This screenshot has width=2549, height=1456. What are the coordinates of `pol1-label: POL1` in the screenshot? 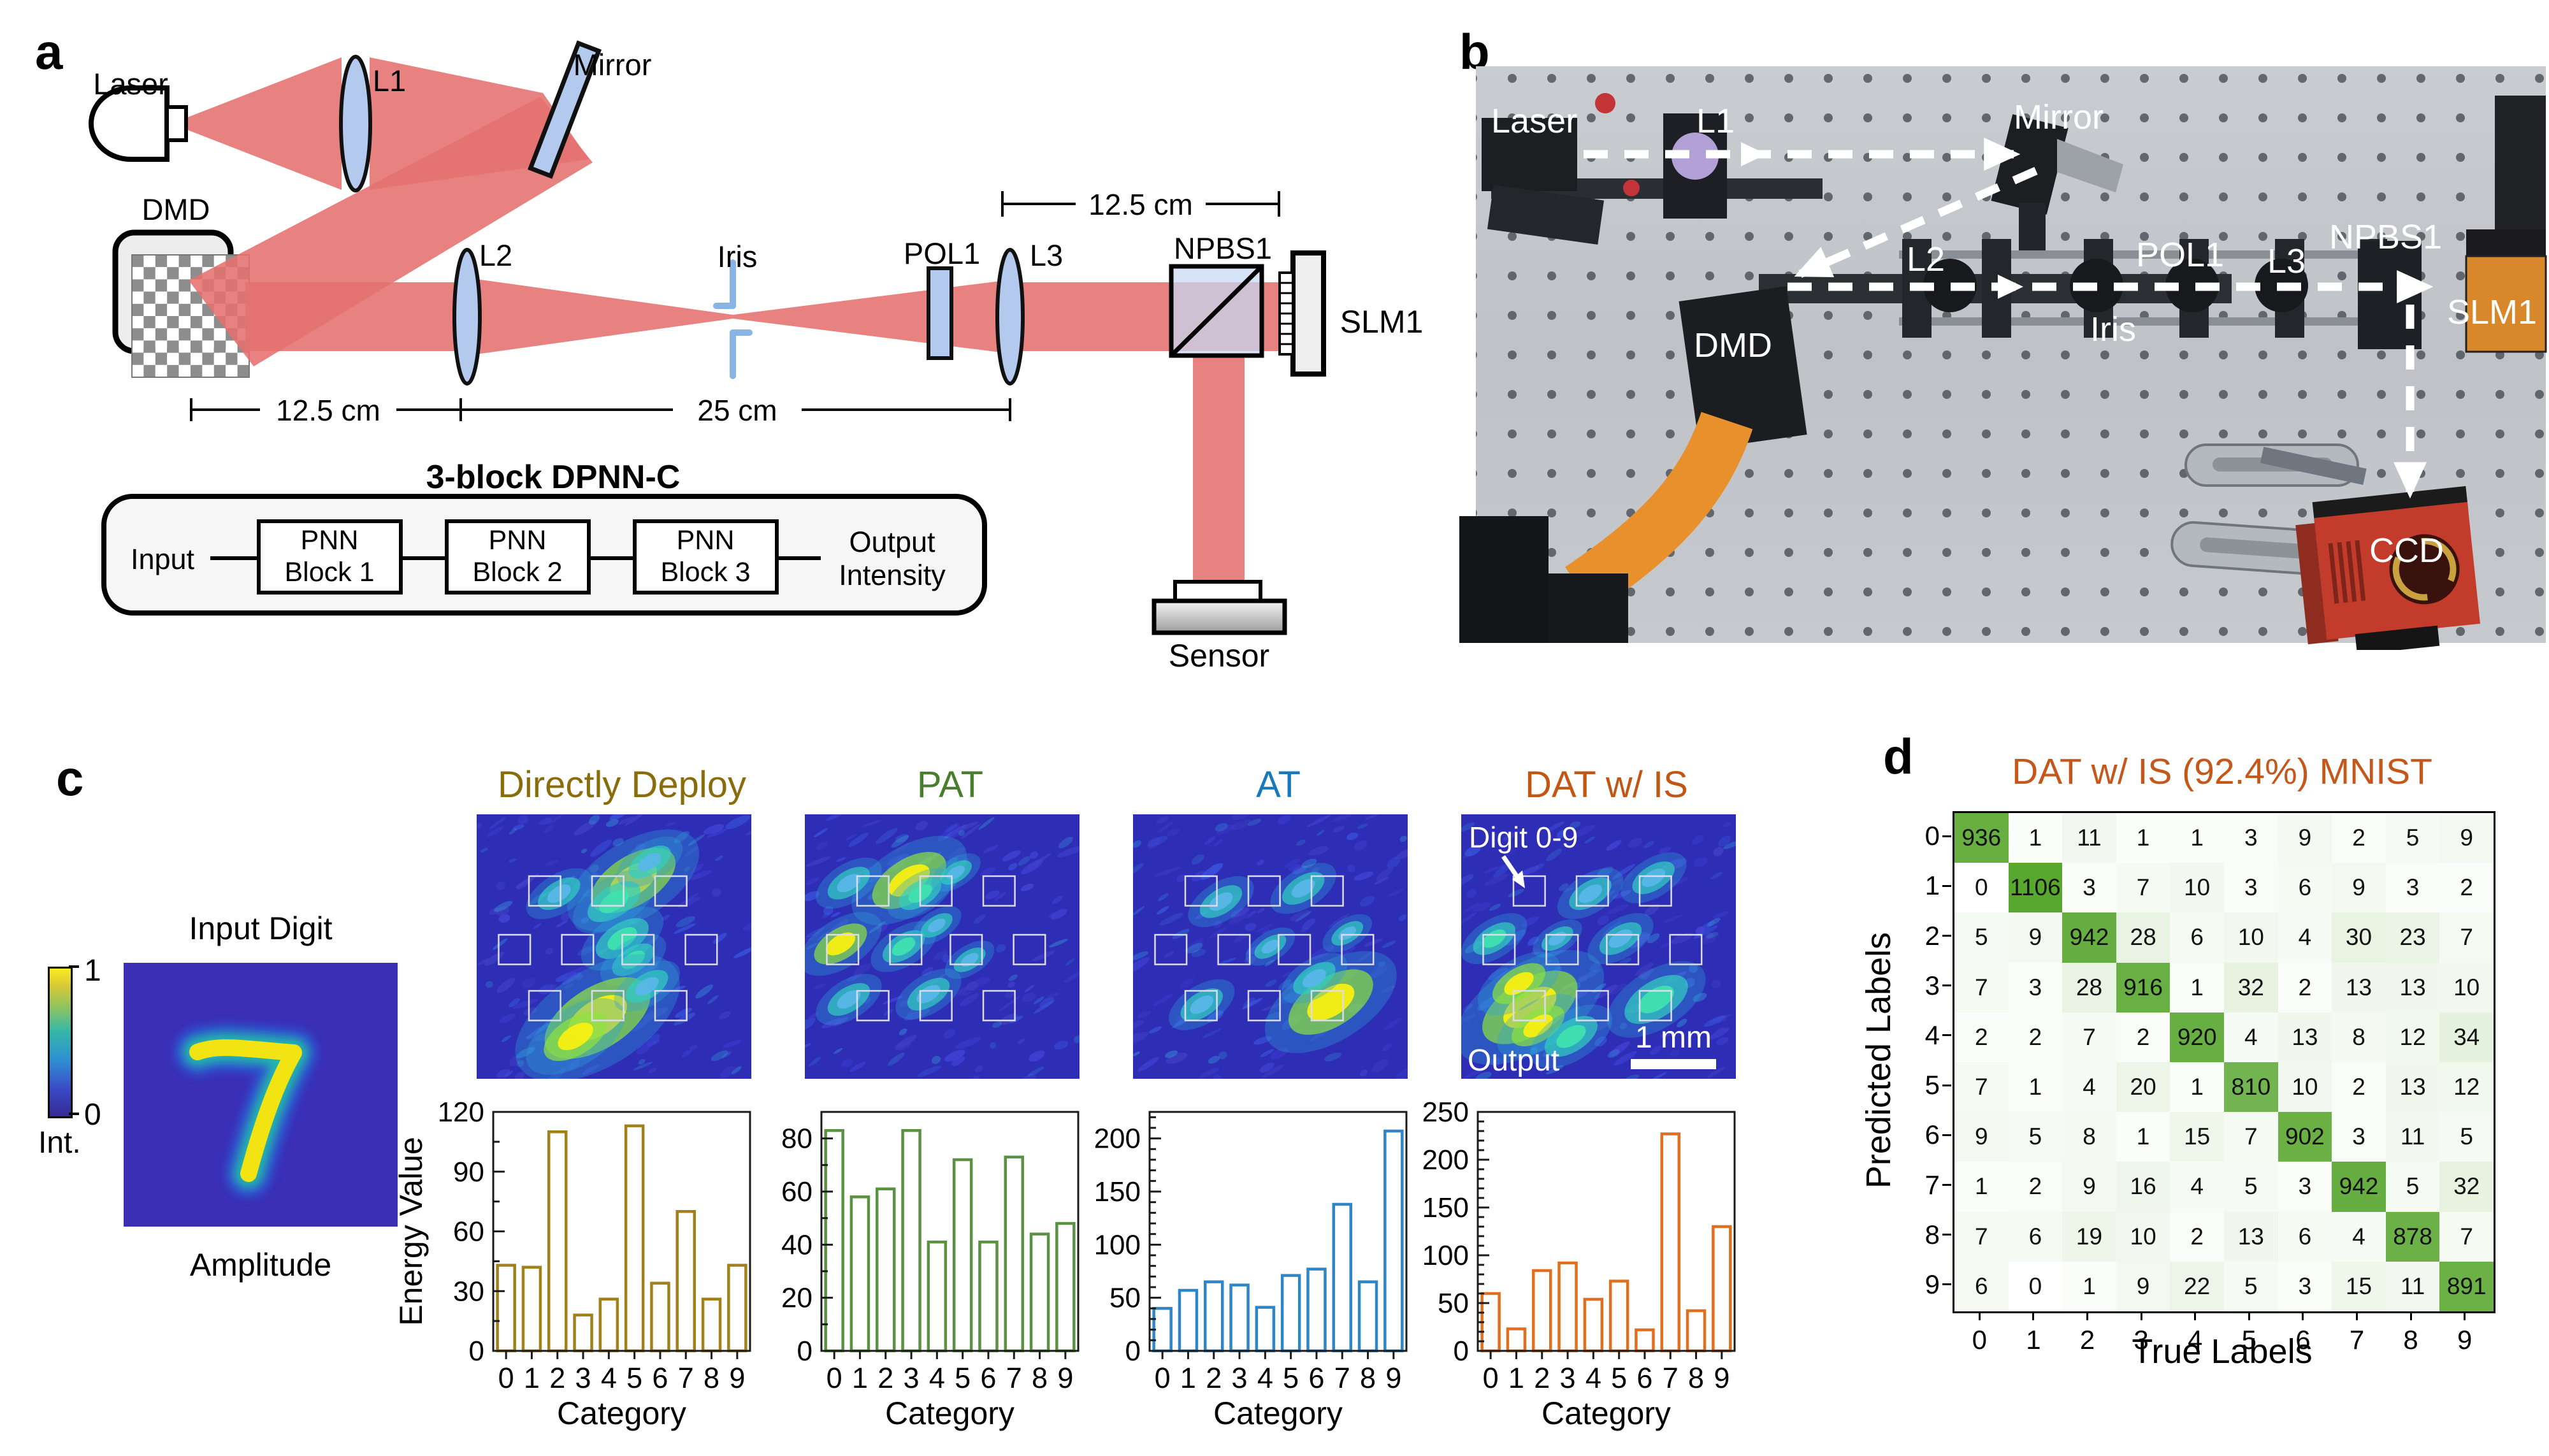 It's located at (942, 253).